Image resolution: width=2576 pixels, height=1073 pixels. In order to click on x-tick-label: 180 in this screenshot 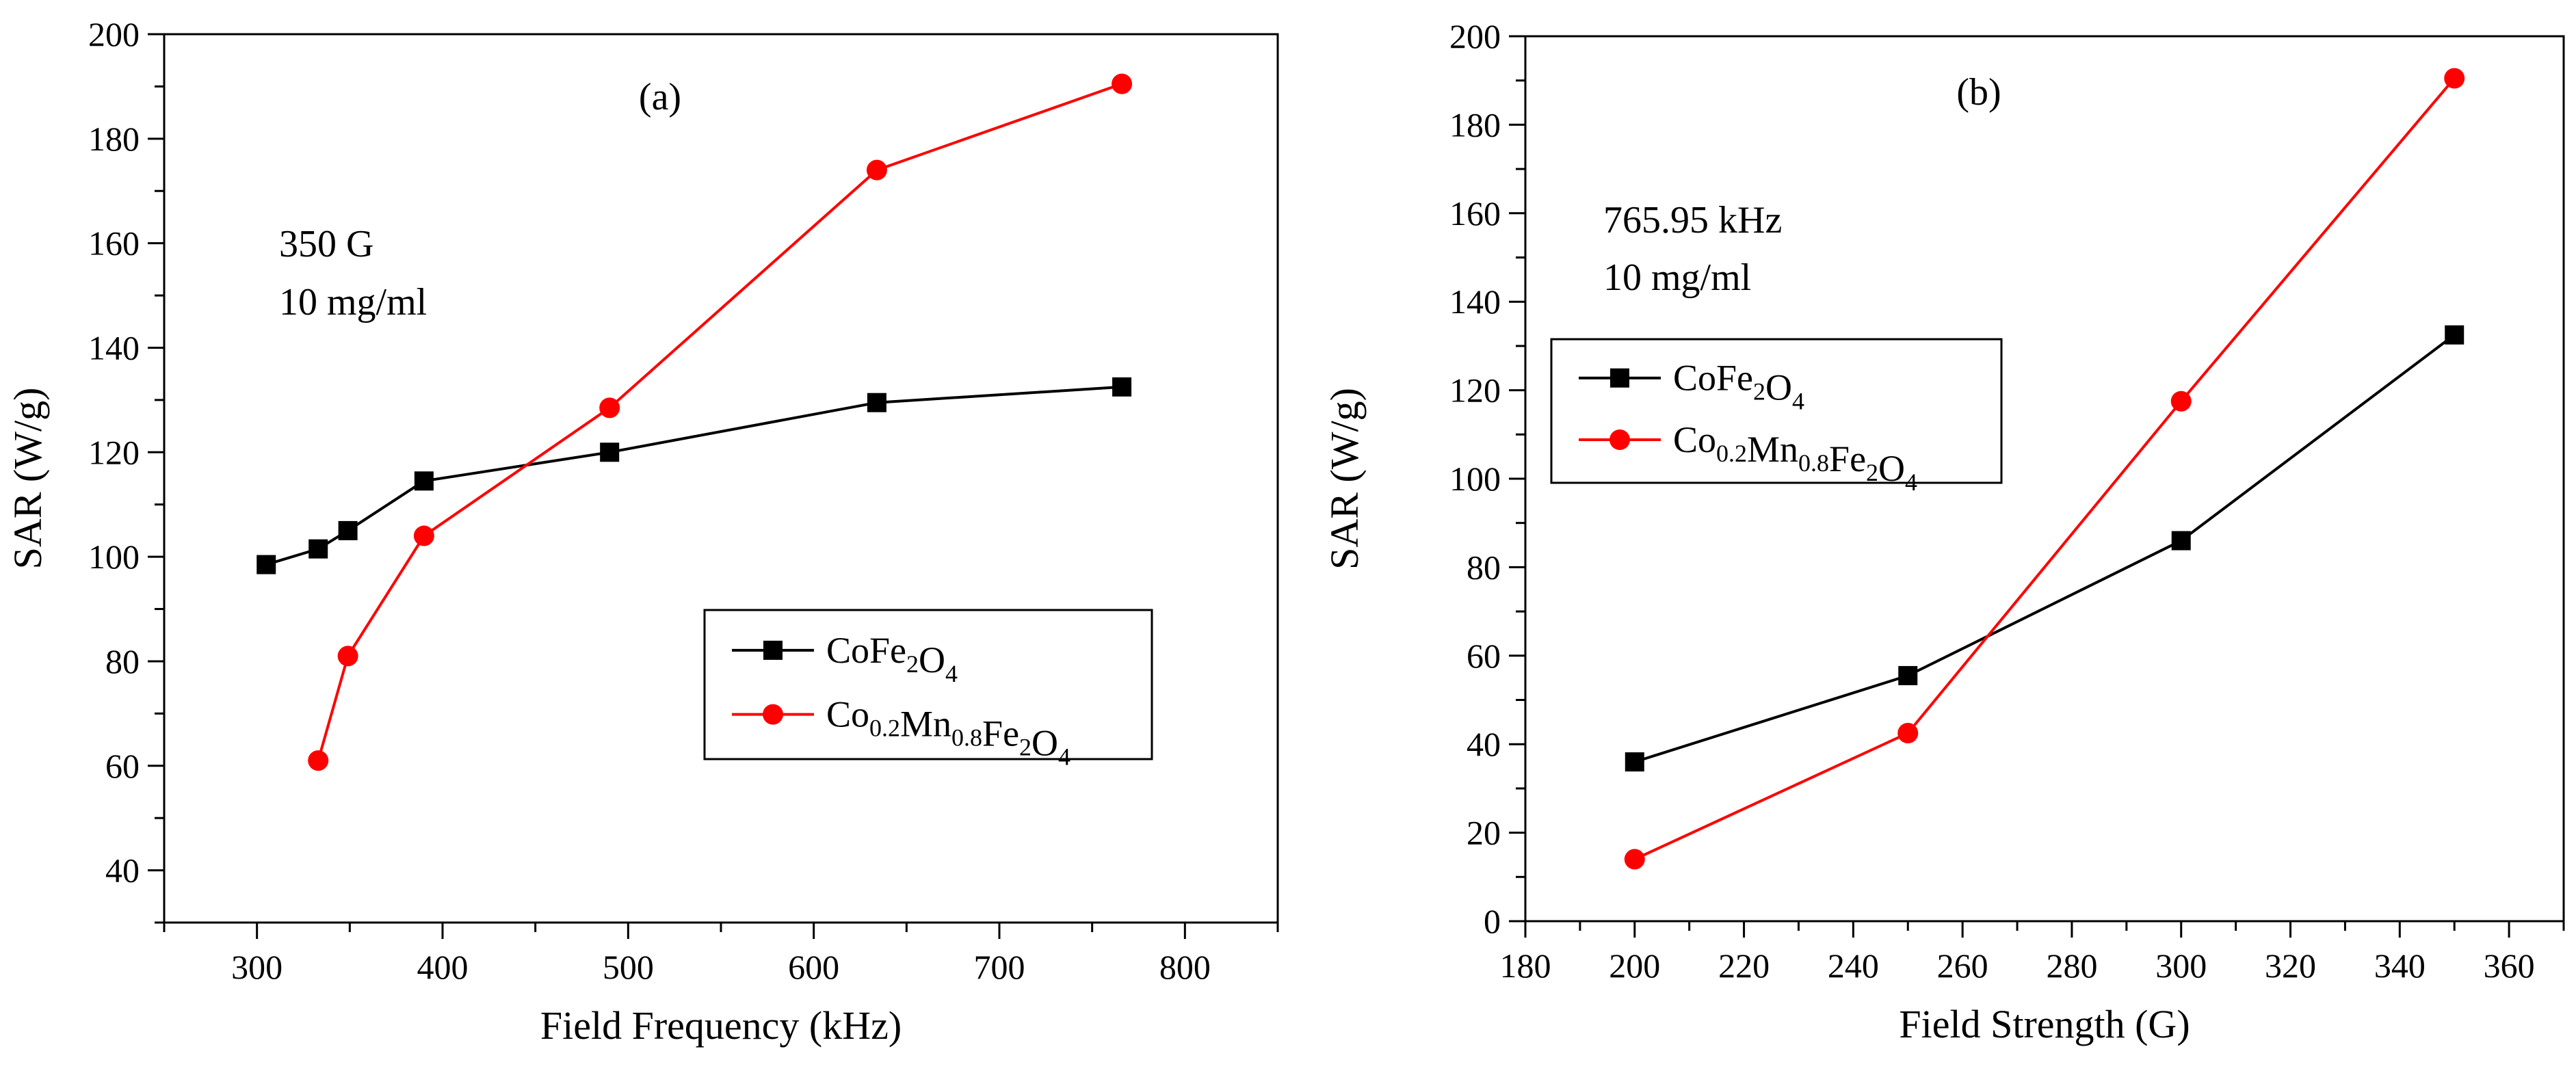, I will do `click(1525, 966)`.